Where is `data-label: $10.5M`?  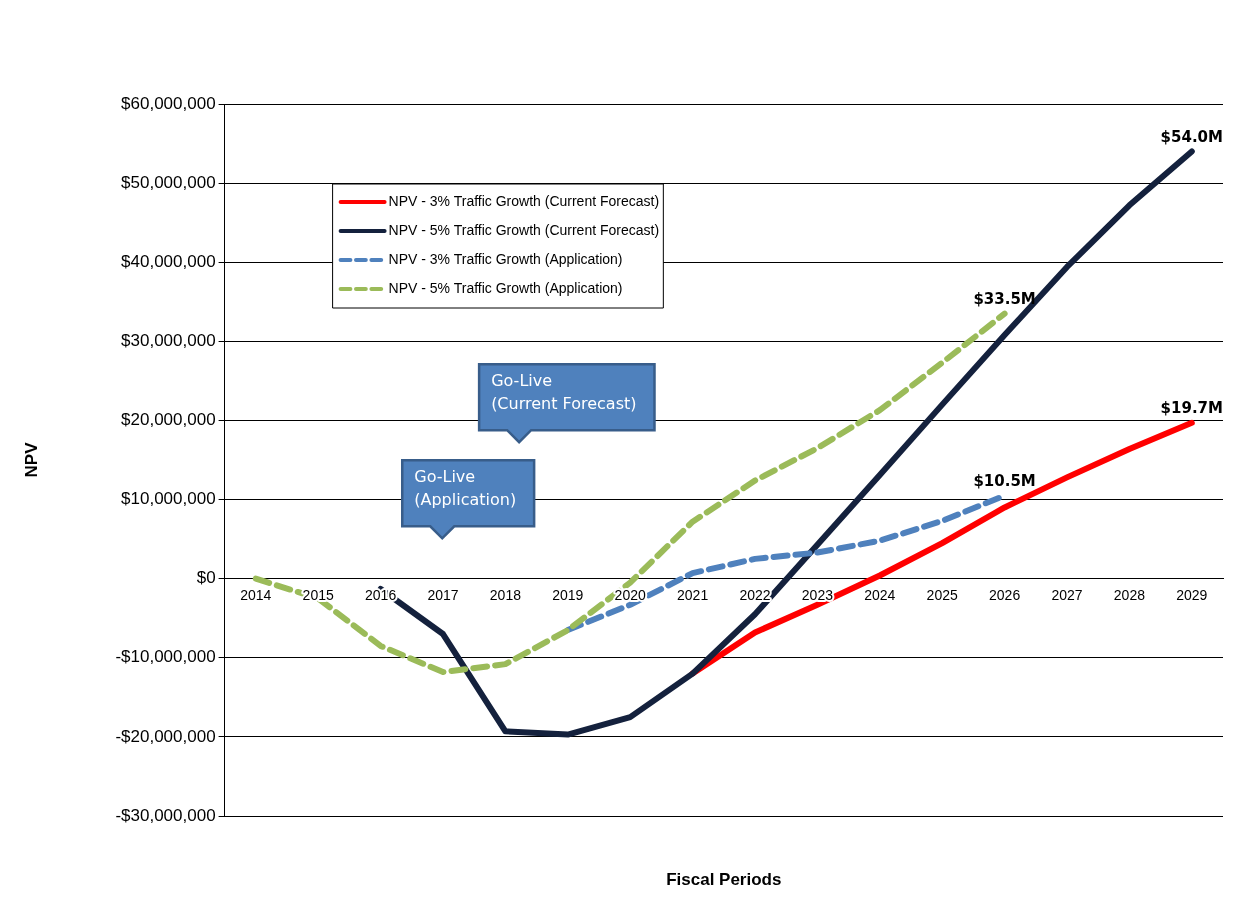 data-label: $10.5M is located at coordinates (1004, 480).